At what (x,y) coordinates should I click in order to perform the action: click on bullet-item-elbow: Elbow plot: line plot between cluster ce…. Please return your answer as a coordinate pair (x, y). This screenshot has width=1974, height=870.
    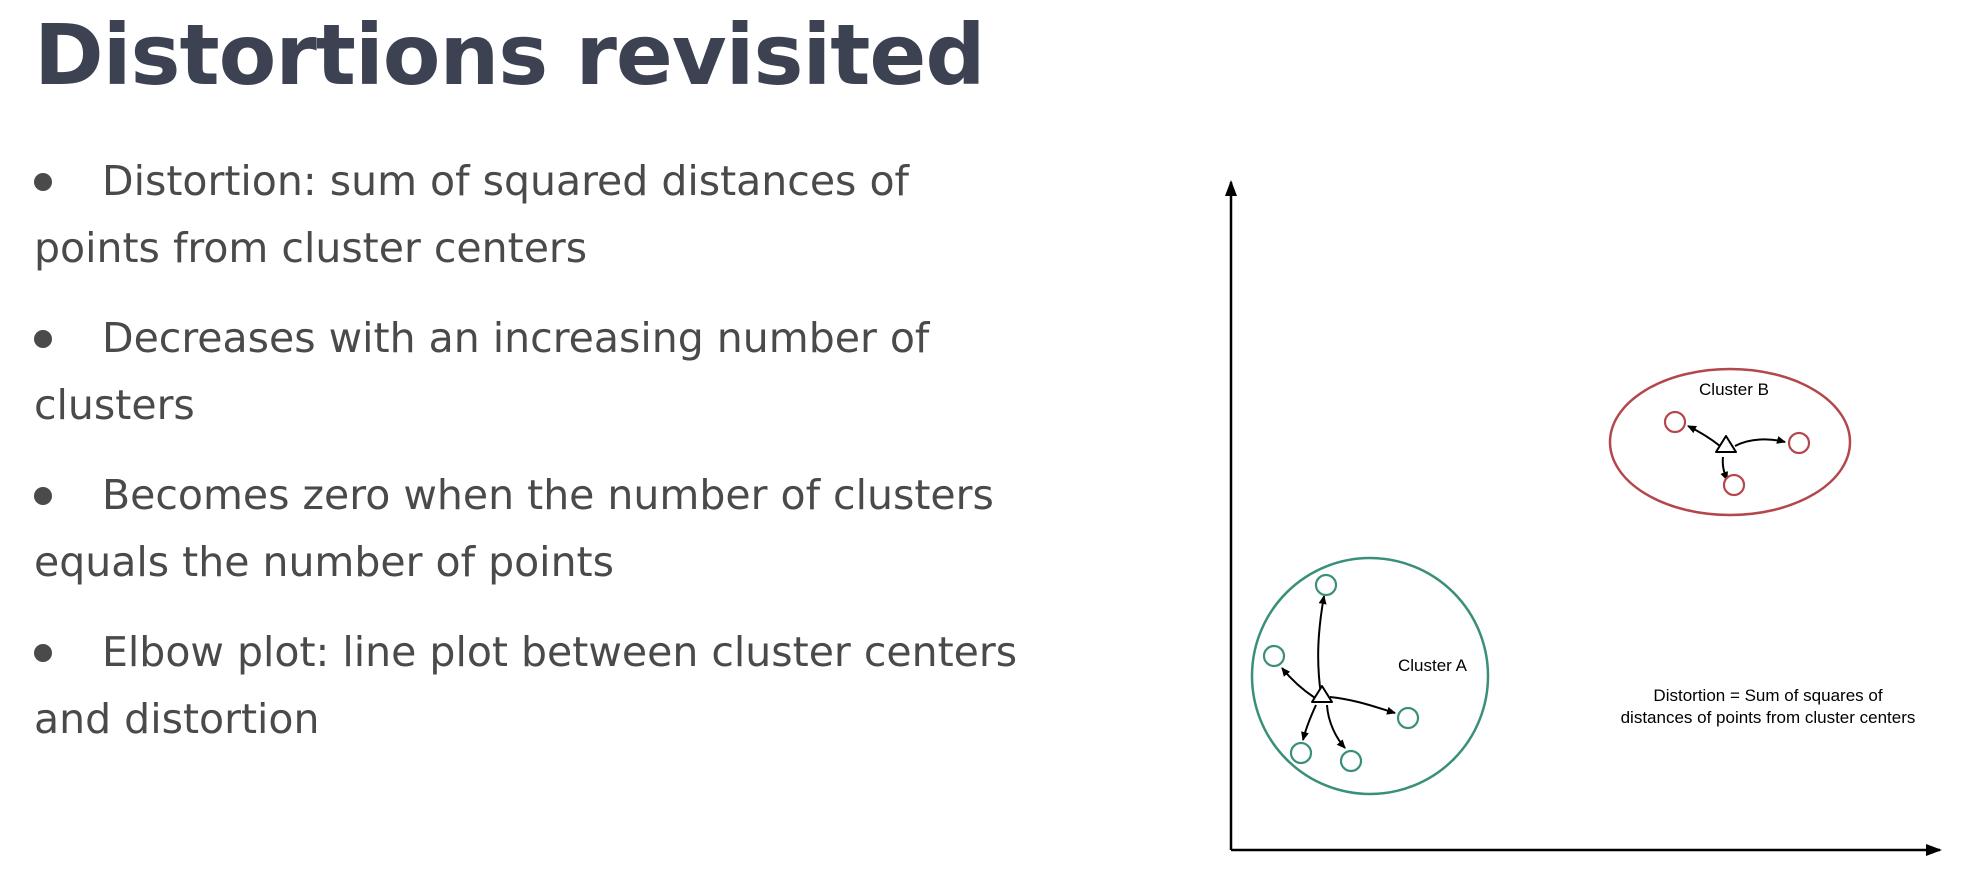
    Looking at the image, I should click on (534, 686).